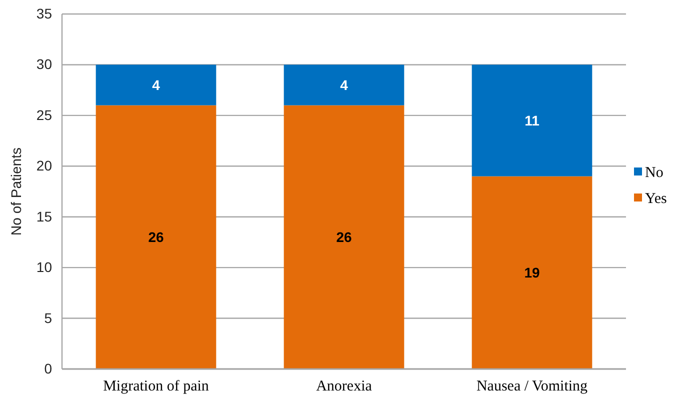 The height and width of the screenshot is (400, 686). I want to click on legend-label: No, so click(654, 172).